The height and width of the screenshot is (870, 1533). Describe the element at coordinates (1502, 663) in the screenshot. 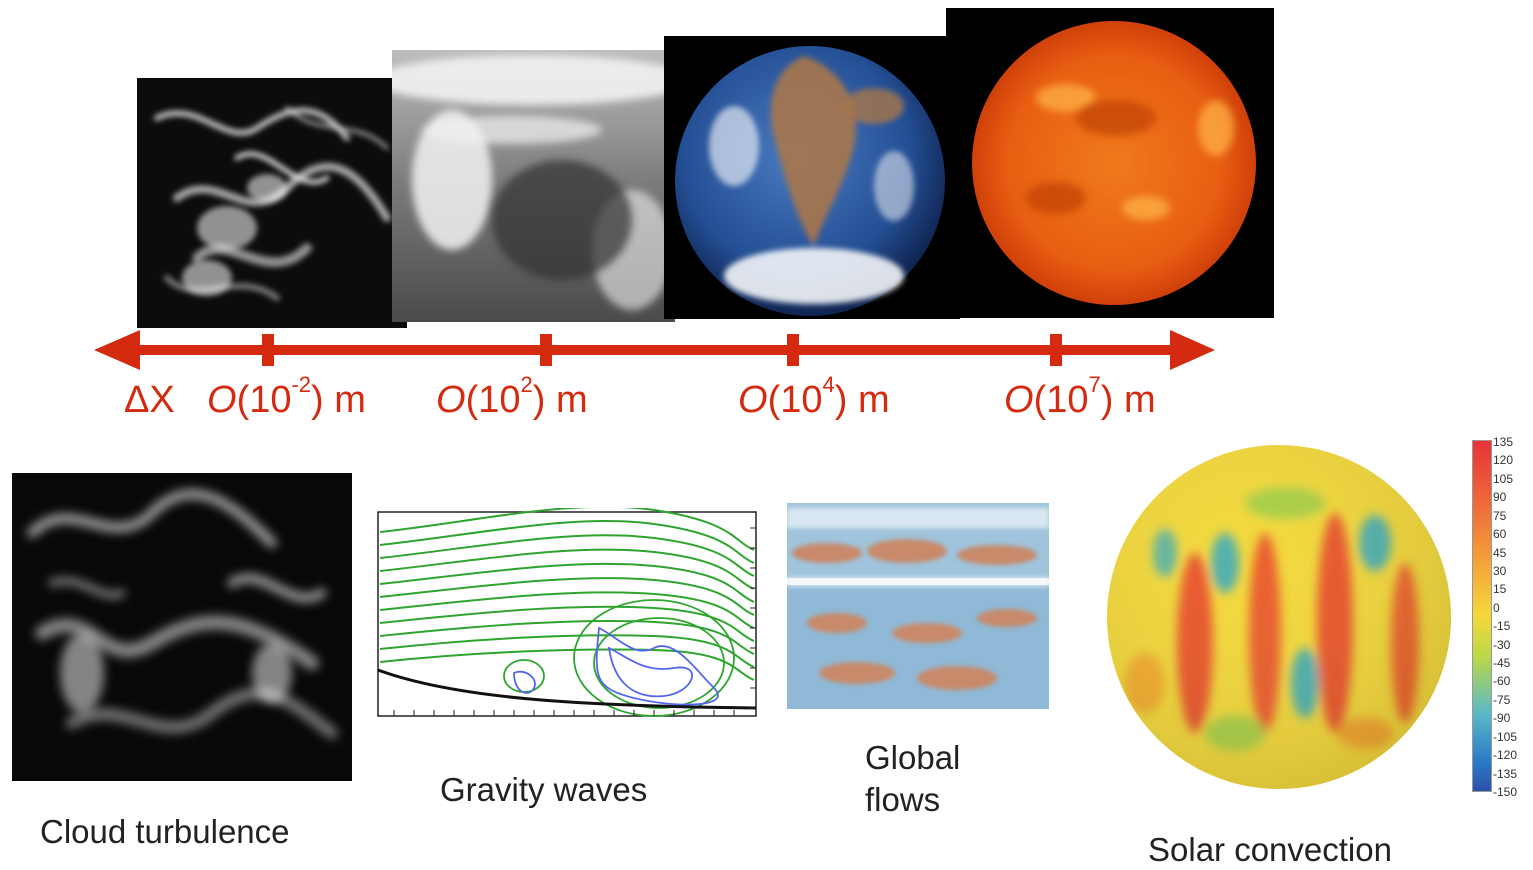

I see `colorbar-tick-label: -45` at that location.